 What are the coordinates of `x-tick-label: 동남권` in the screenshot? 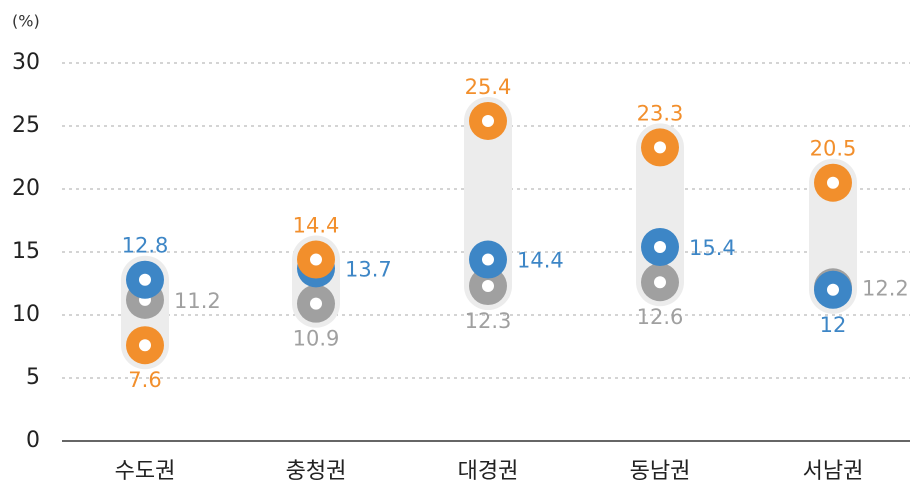 It's located at (660, 471).